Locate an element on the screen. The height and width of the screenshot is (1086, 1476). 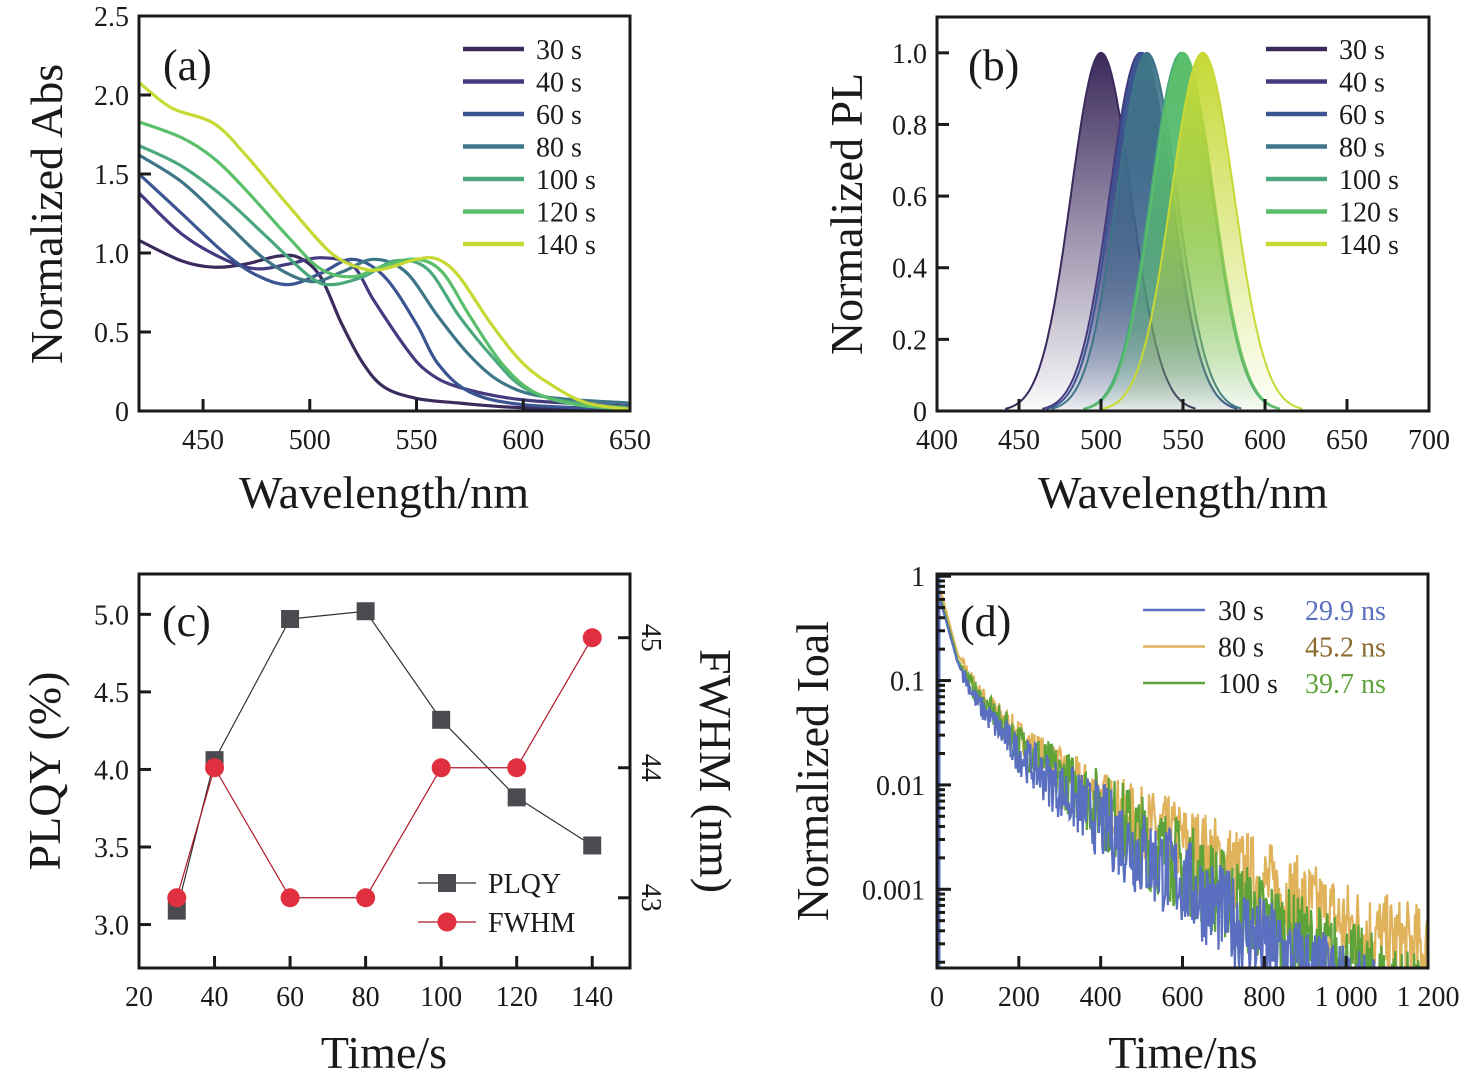
panel-a-ylabel: Normalized Abs is located at coordinates (46, 214).